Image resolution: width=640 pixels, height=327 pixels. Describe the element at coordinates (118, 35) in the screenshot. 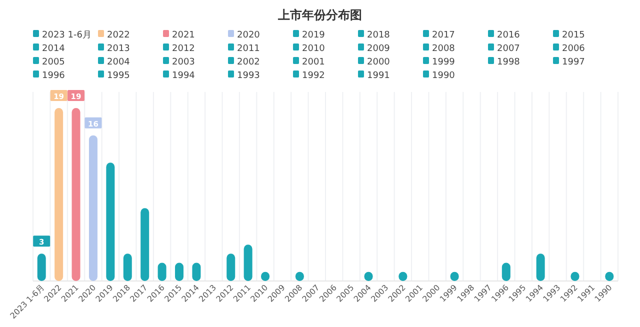

I see `legend-label: 2022` at that location.